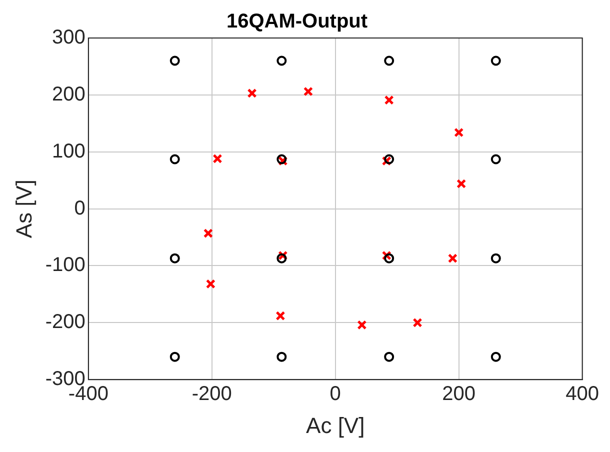 The height and width of the screenshot is (452, 610). Describe the element at coordinates (69, 151) in the screenshot. I see `y-tick-label: 100` at that location.